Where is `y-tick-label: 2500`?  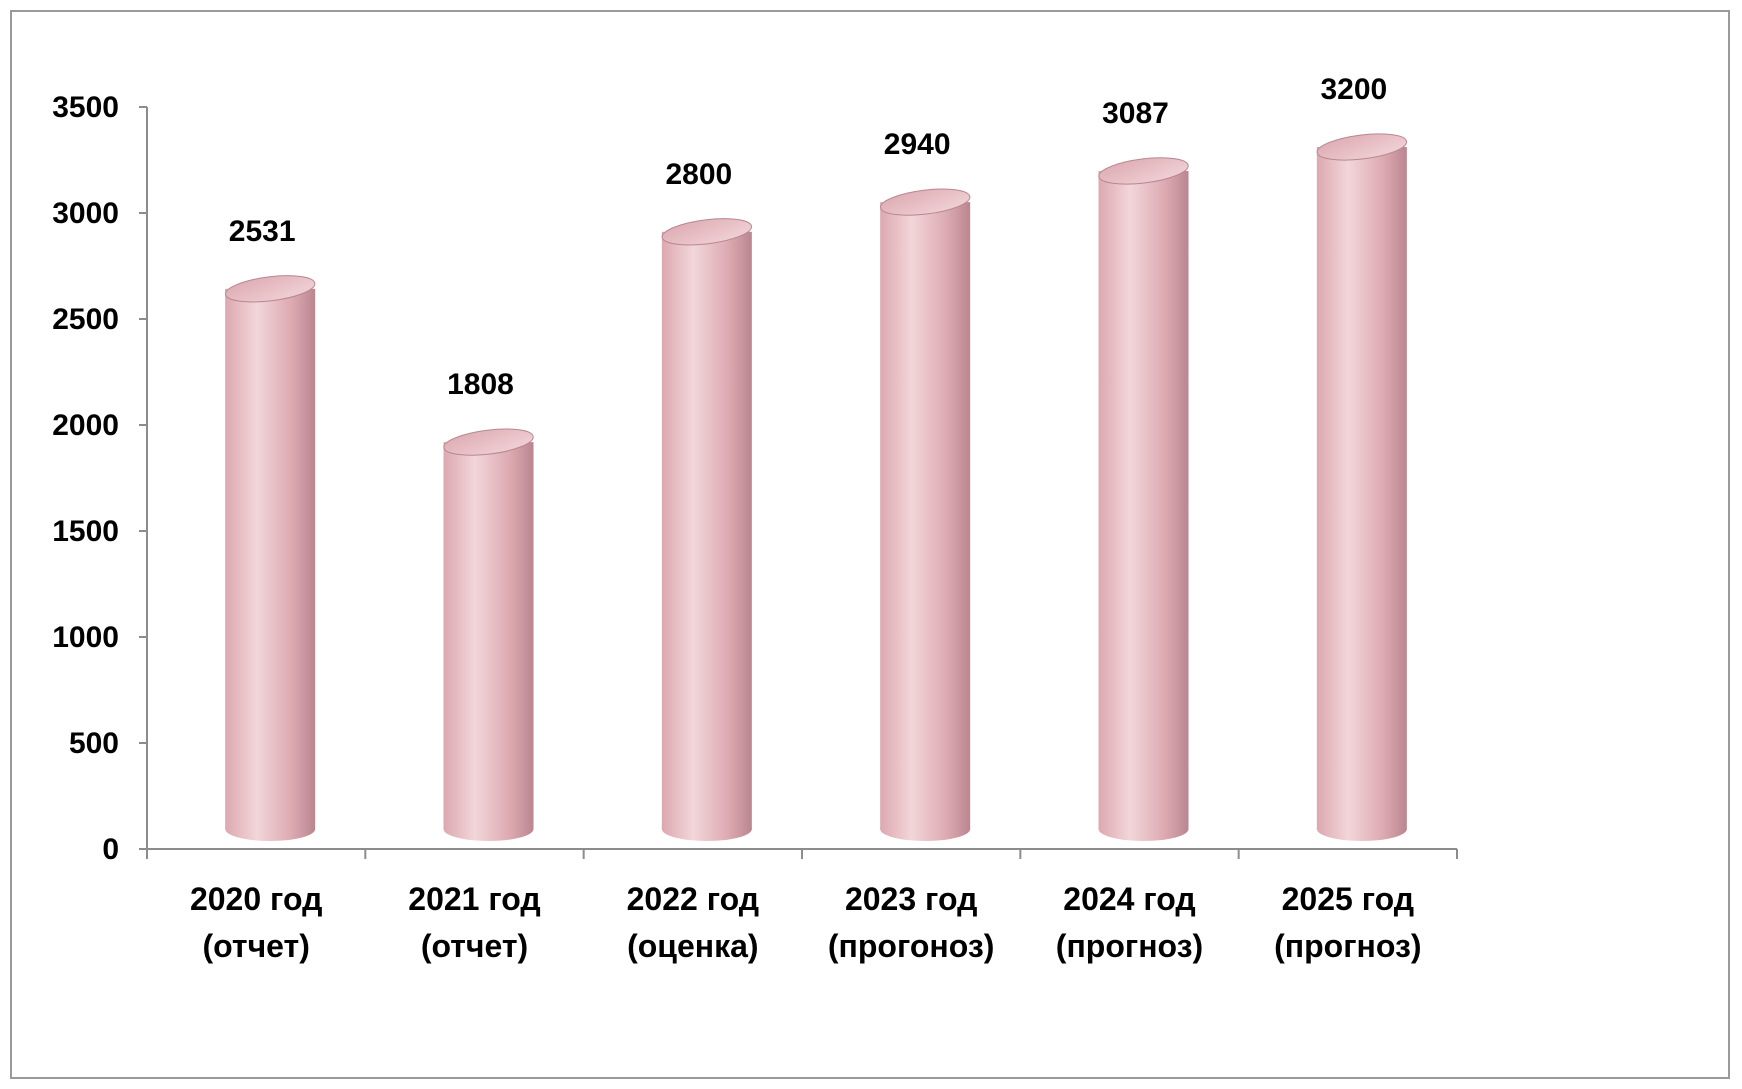
y-tick-label: 2500 is located at coordinates (85, 319).